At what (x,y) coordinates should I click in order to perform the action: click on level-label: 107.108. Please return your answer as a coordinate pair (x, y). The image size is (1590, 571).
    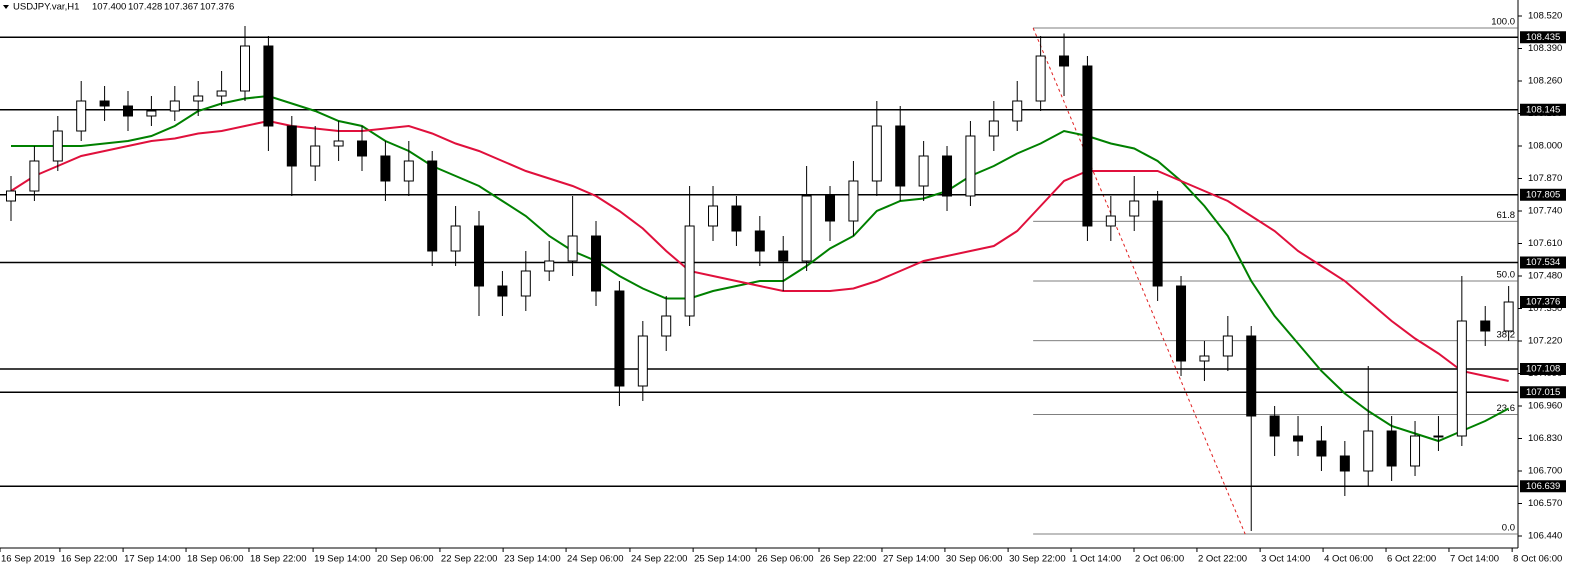
    Looking at the image, I should click on (1543, 369).